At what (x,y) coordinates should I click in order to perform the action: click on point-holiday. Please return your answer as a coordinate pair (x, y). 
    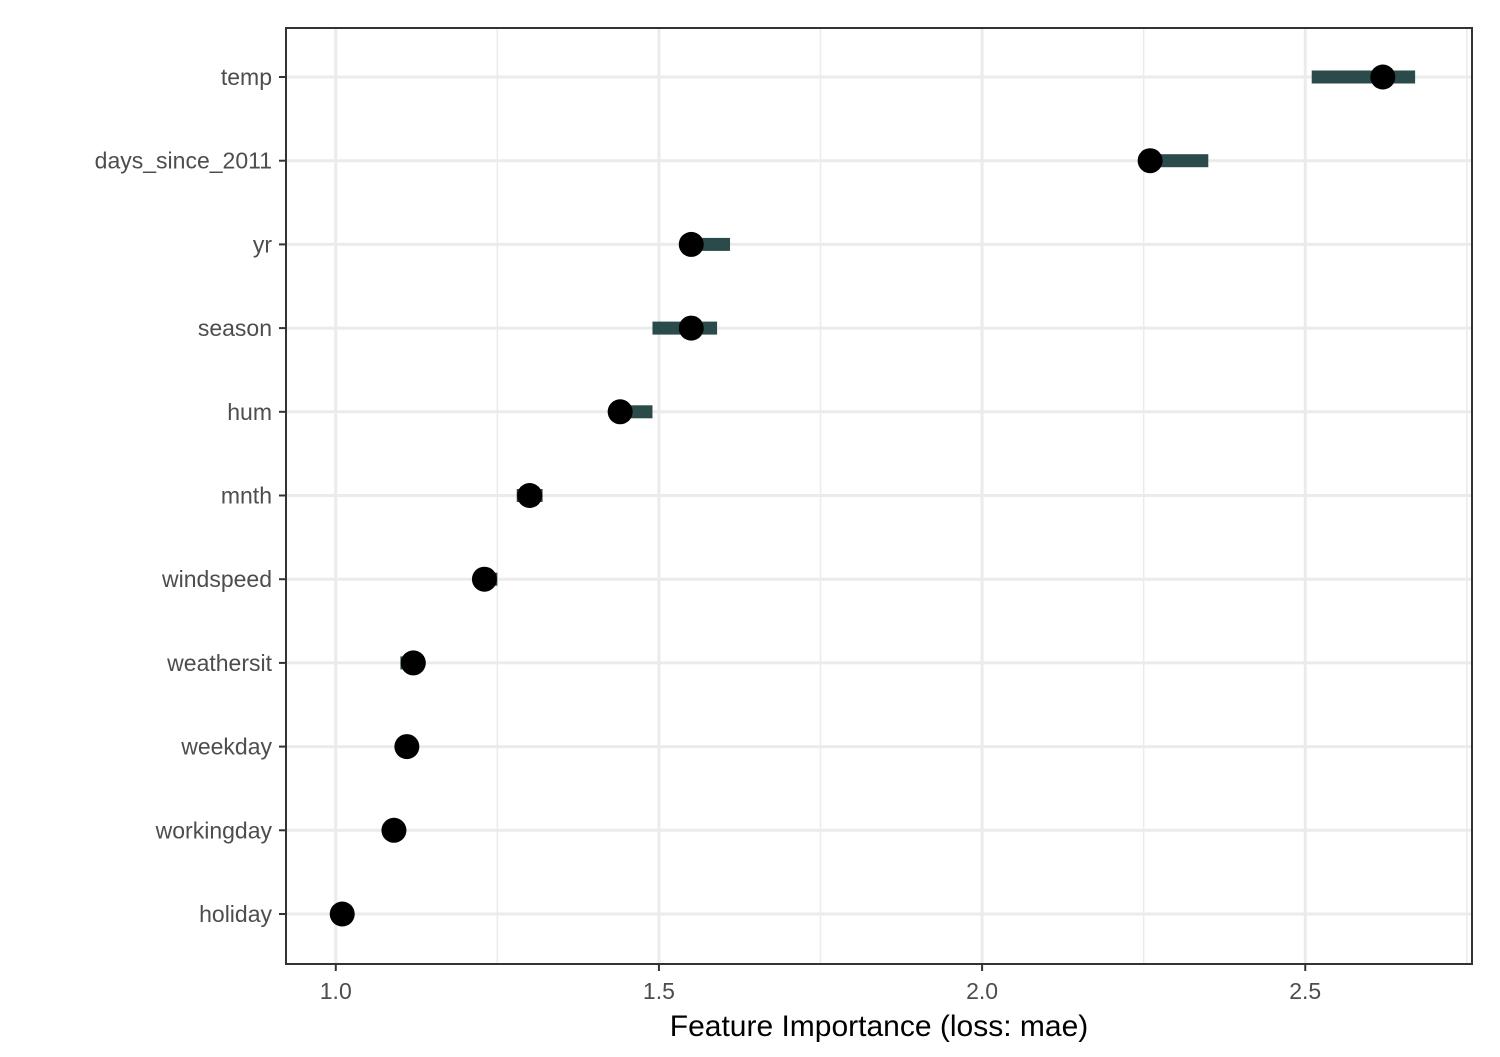
    Looking at the image, I should click on (342, 914).